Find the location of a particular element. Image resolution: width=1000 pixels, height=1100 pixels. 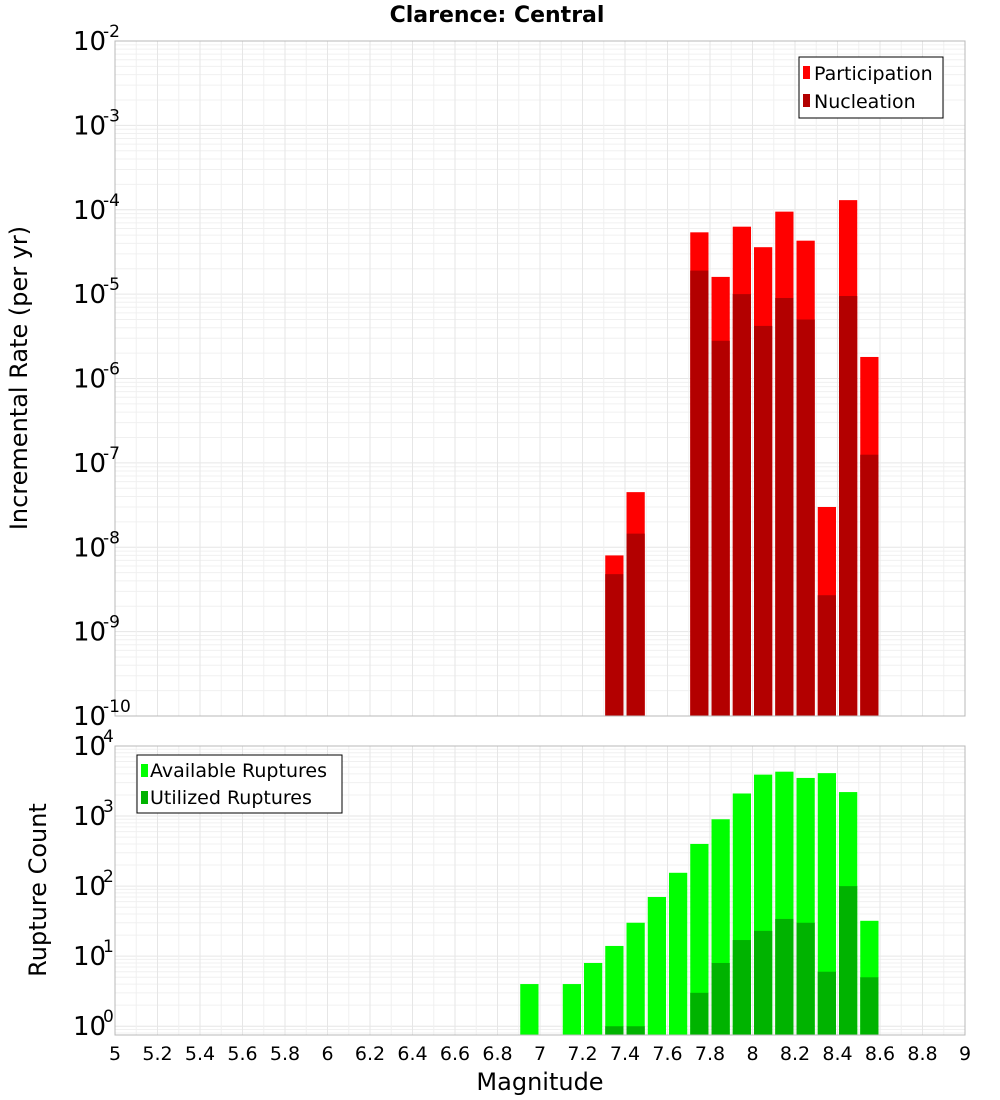

top-plot-bars is located at coordinates (742, 458).